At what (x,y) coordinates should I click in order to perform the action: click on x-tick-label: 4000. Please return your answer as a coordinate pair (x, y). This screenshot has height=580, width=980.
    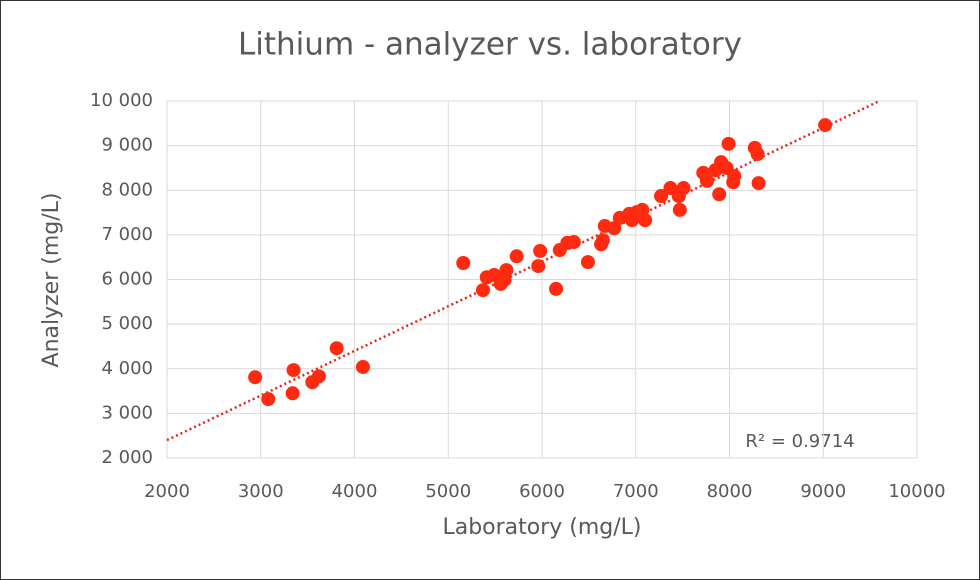
    Looking at the image, I should click on (355, 491).